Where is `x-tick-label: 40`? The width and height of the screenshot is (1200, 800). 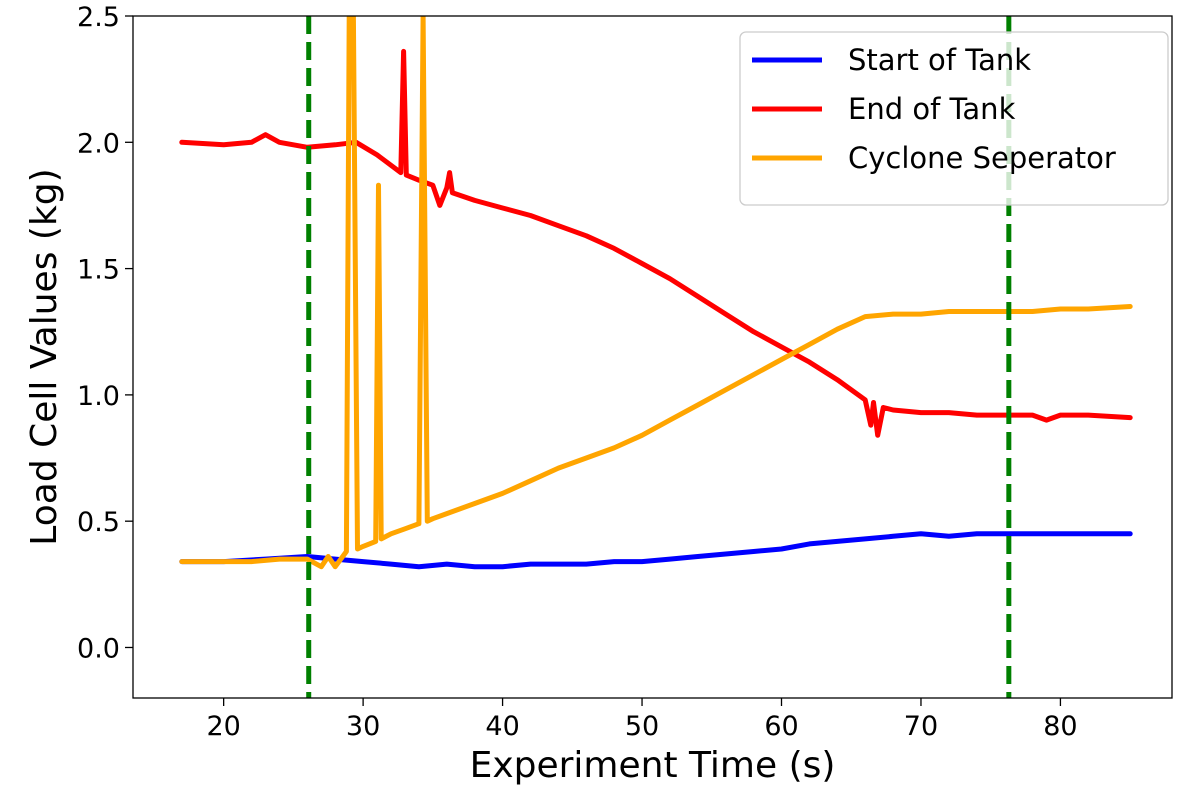 x-tick-label: 40 is located at coordinates (502, 726).